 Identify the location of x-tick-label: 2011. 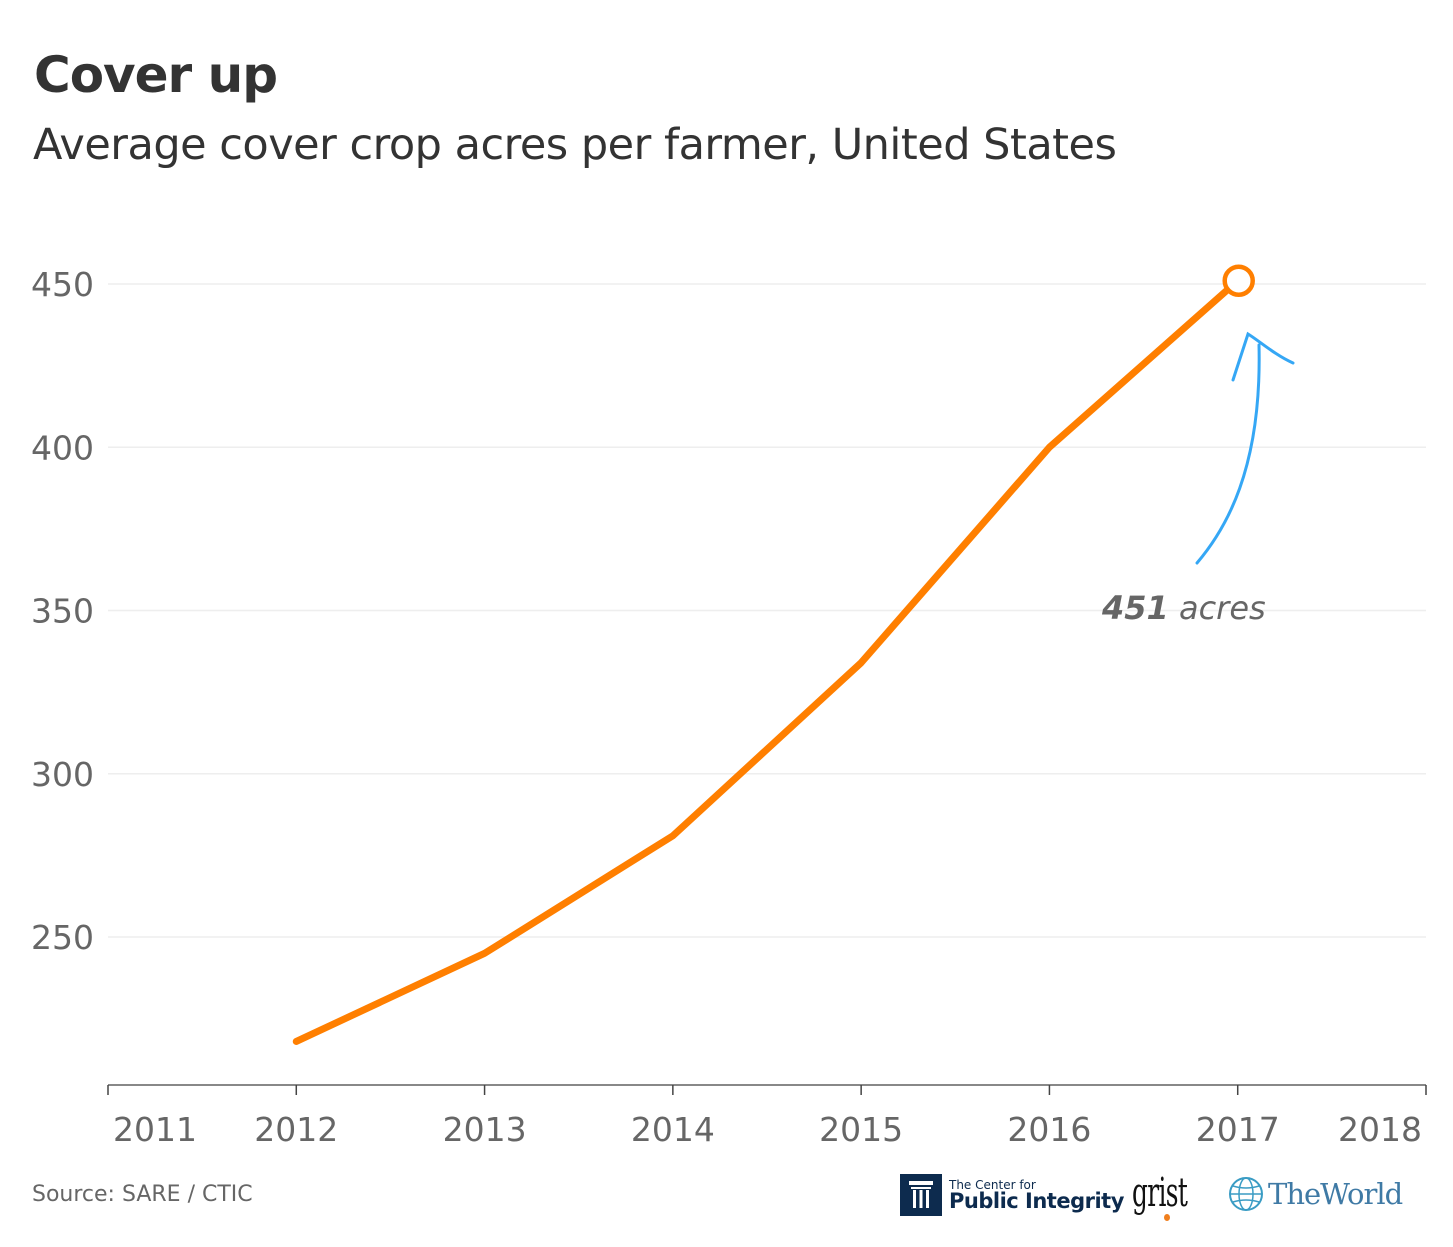
(155, 1129).